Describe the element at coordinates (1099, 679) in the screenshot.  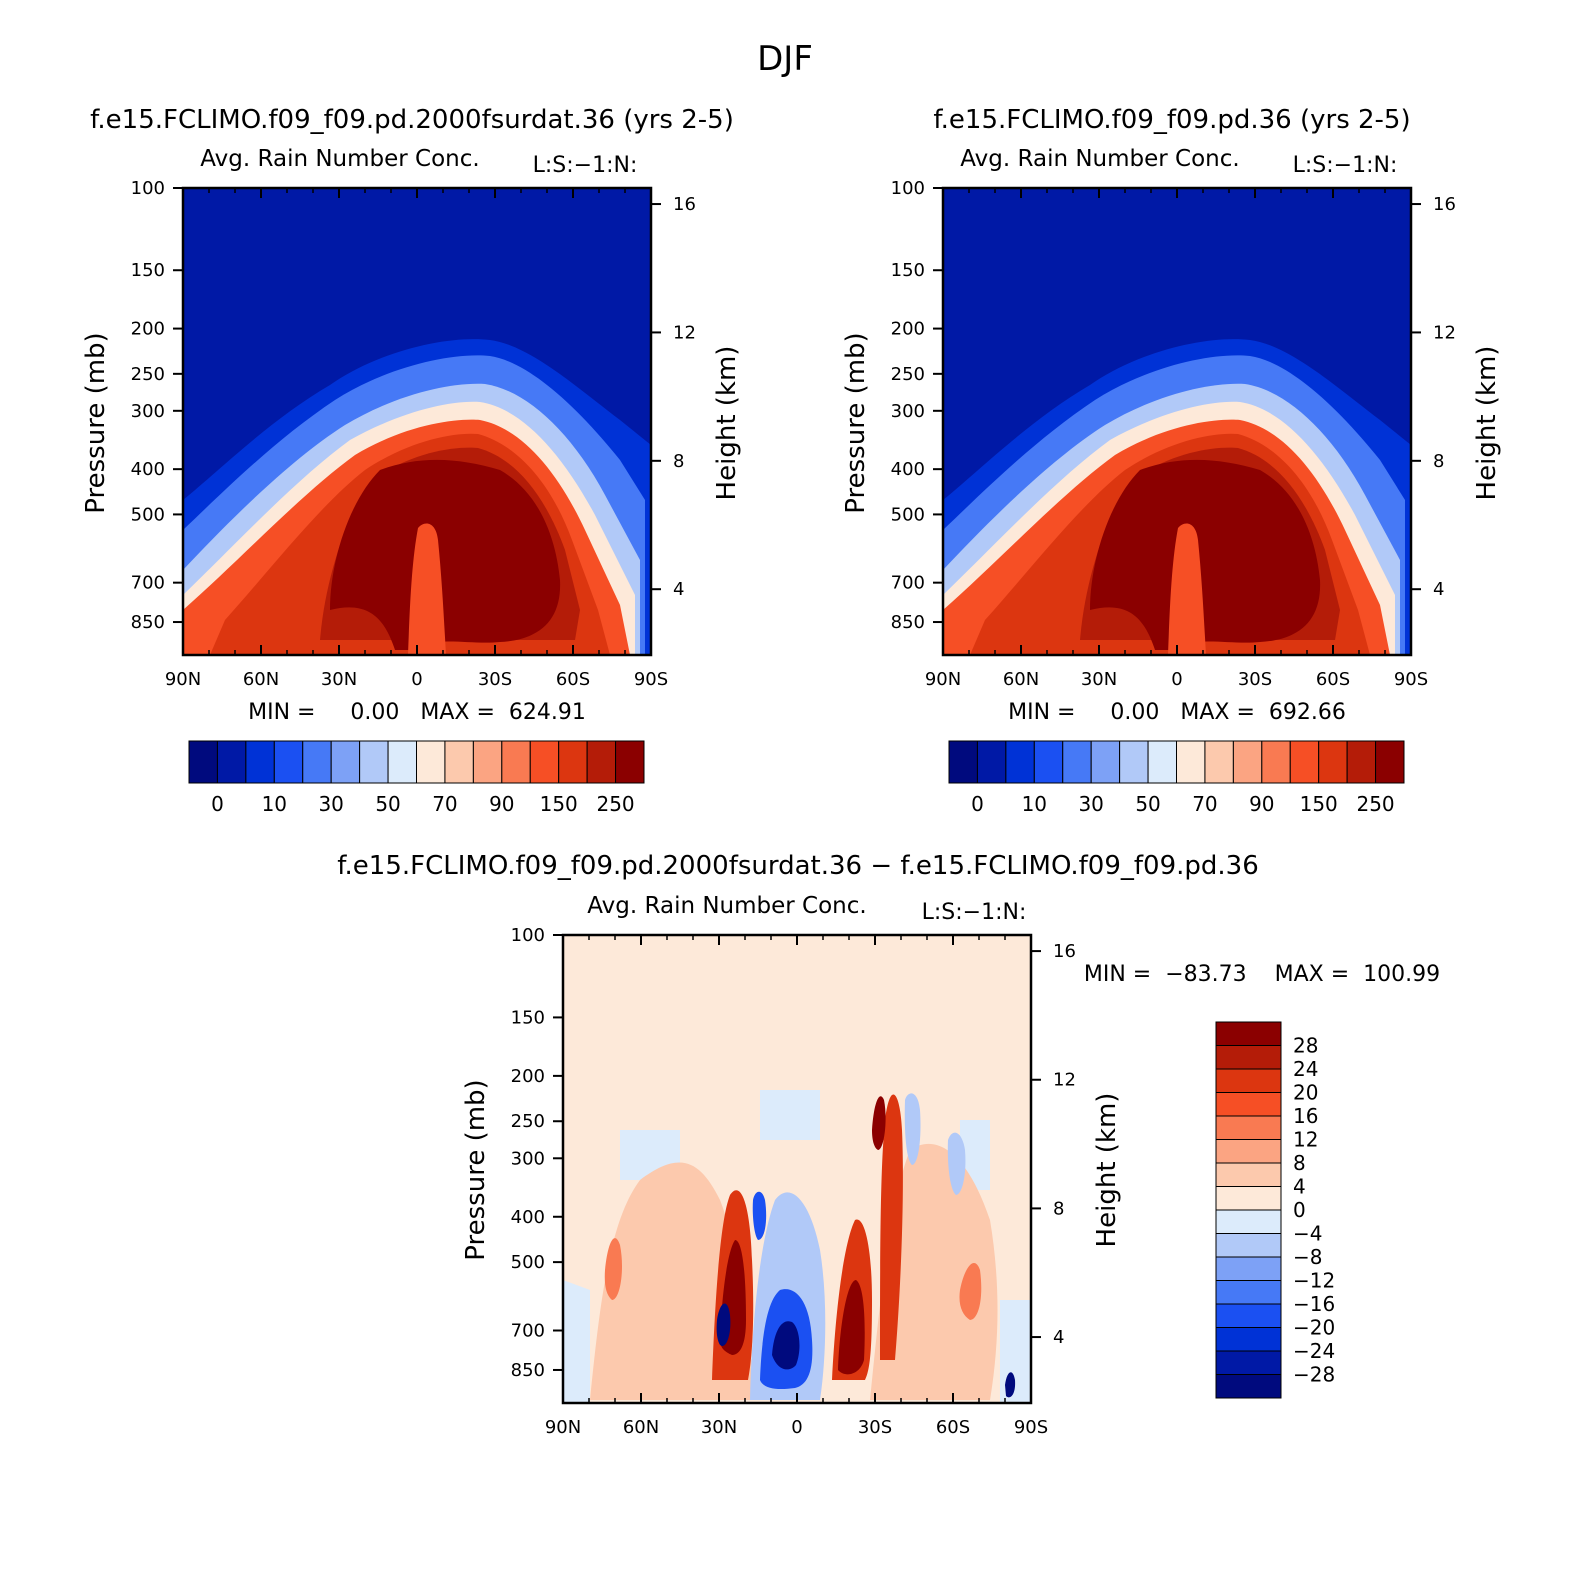
I see `panel-2-xtick-label: 30N` at that location.